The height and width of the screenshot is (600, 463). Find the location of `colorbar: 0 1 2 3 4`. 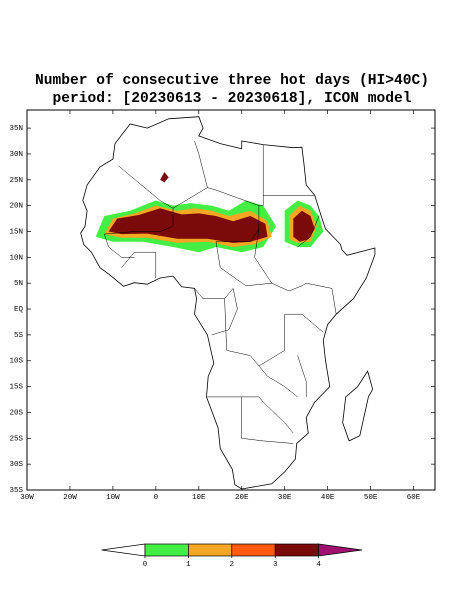

colorbar: 0 1 2 3 4 is located at coordinates (232, 556).